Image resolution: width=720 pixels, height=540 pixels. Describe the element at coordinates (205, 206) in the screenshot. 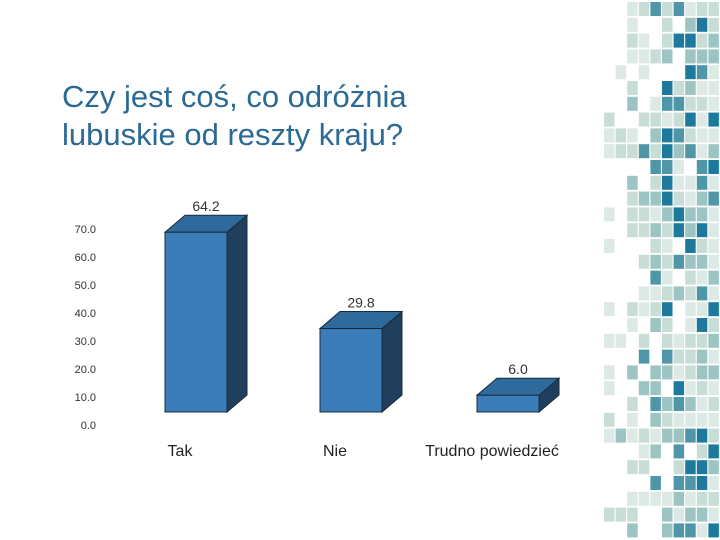

I see `data-label: 64.2` at that location.